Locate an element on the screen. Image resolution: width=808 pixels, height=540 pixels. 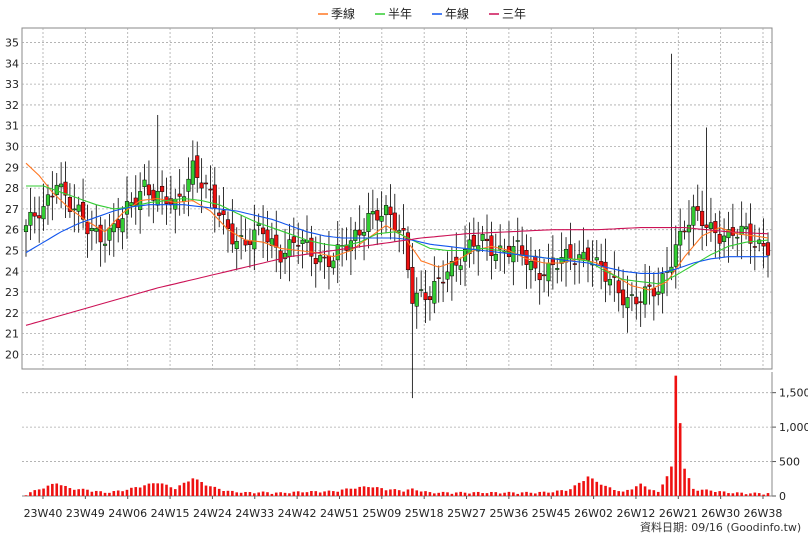
time-tick-label: 25W45 is located at coordinates (551, 513).